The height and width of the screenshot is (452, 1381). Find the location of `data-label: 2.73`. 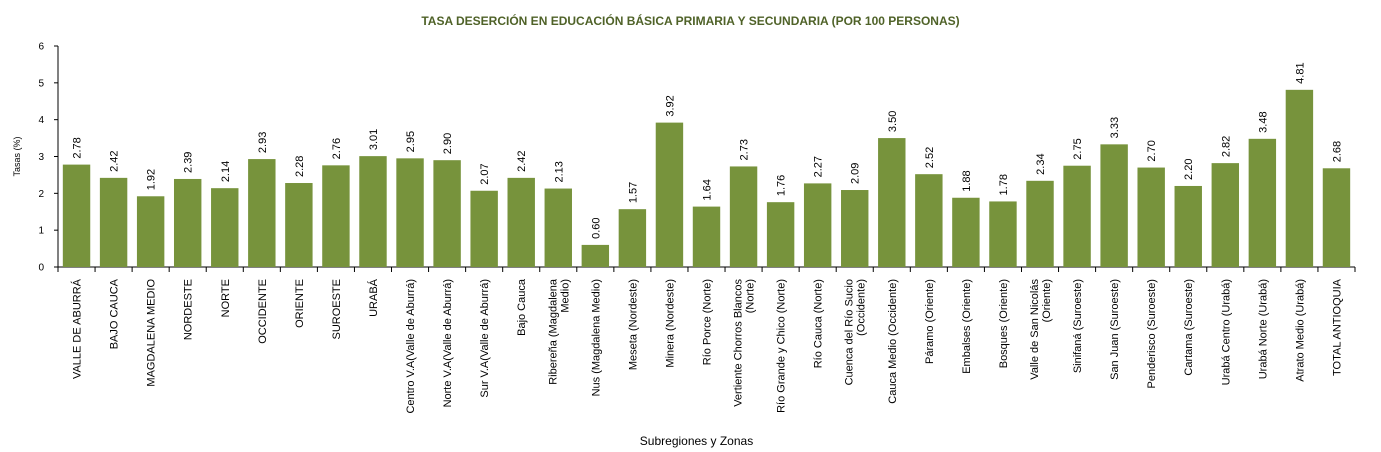

data-label: 2.73 is located at coordinates (745, 149).